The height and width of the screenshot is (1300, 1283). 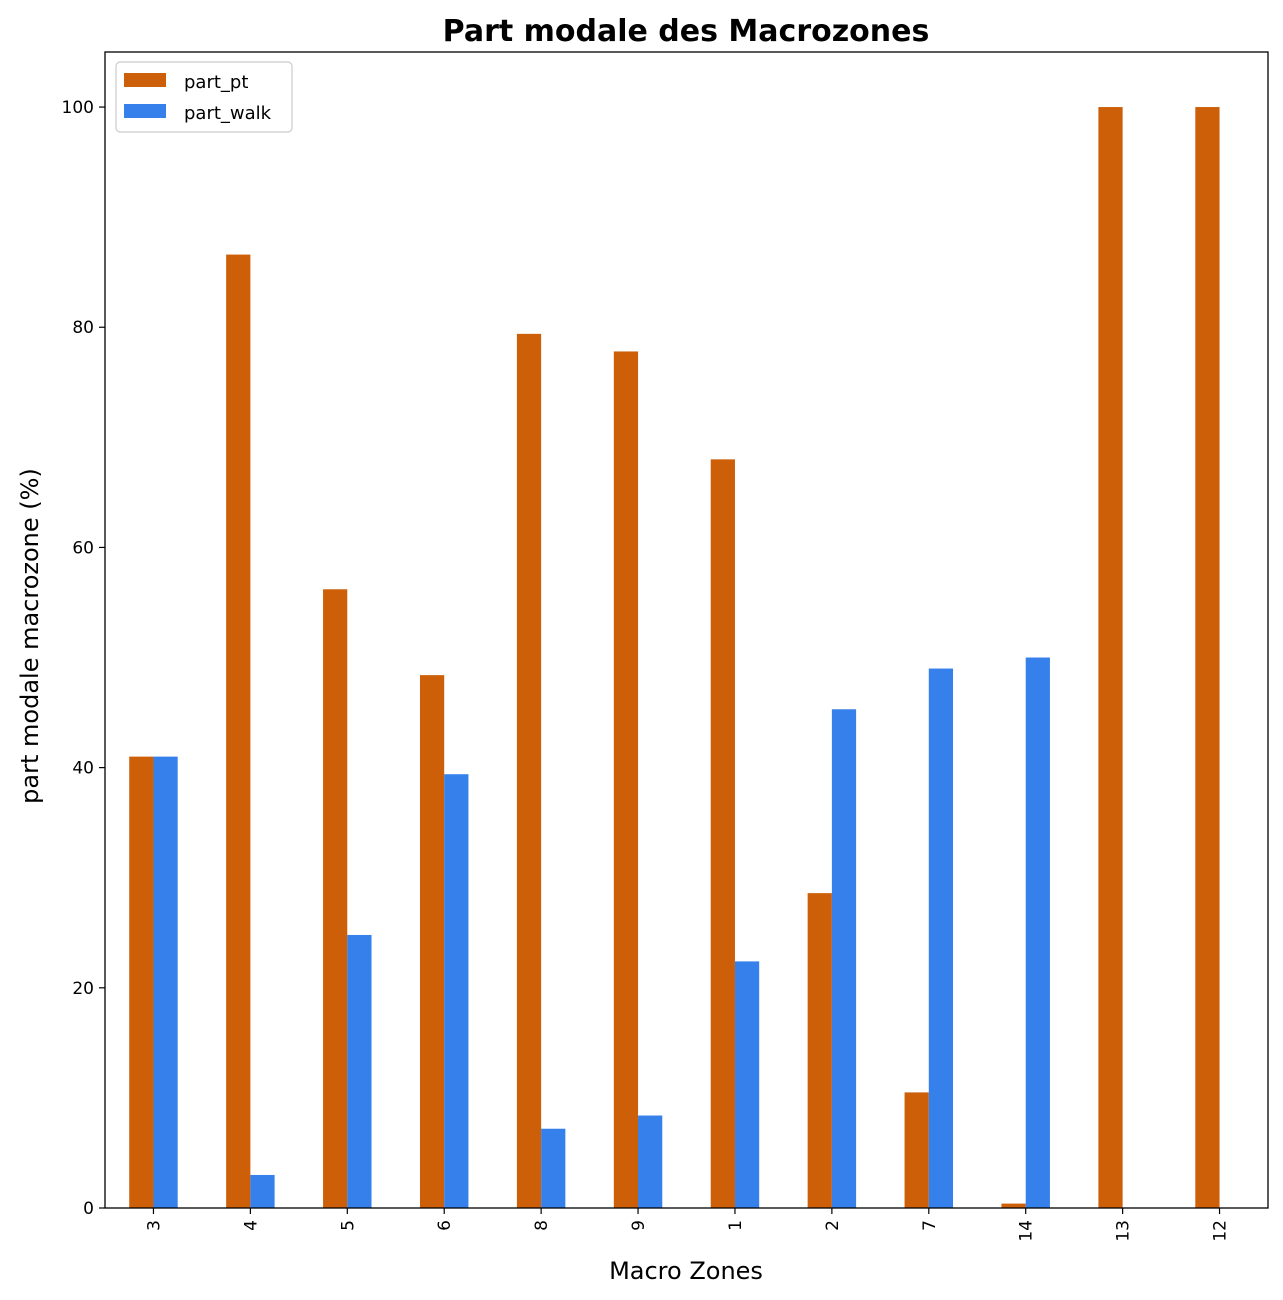 What do you see at coordinates (83, 328) in the screenshot?
I see `y-tick-label: 80` at bounding box center [83, 328].